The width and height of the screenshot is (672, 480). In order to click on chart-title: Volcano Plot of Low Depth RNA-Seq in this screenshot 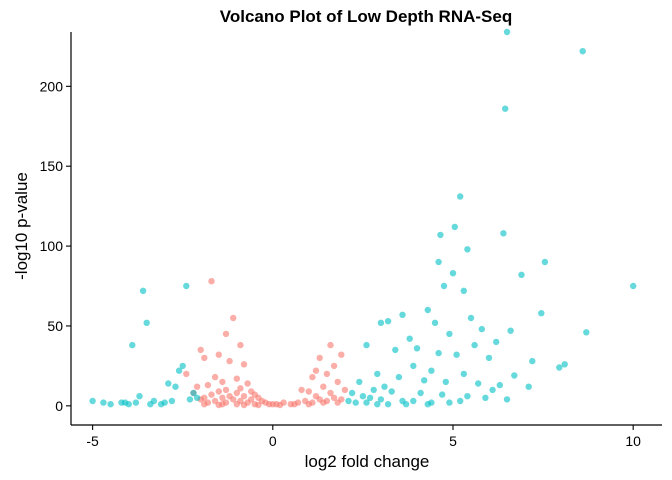, I will do `click(366, 16)`.